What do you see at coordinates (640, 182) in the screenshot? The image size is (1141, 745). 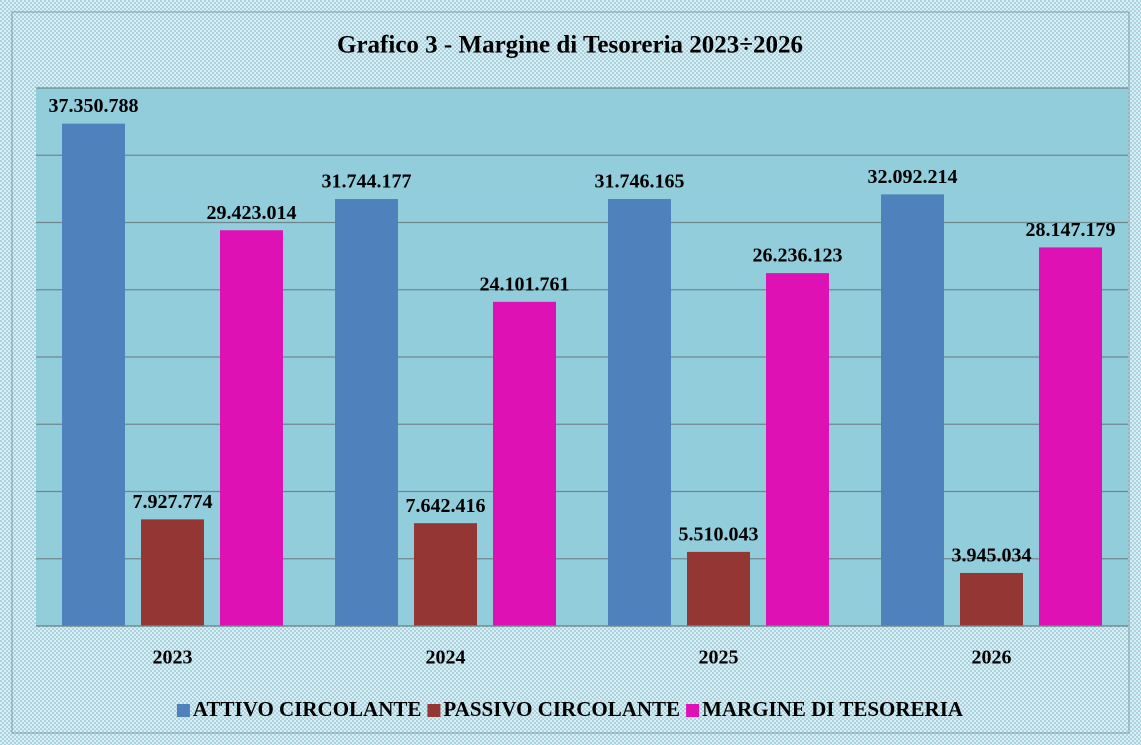 I see `data-label: 31.746.165` at bounding box center [640, 182].